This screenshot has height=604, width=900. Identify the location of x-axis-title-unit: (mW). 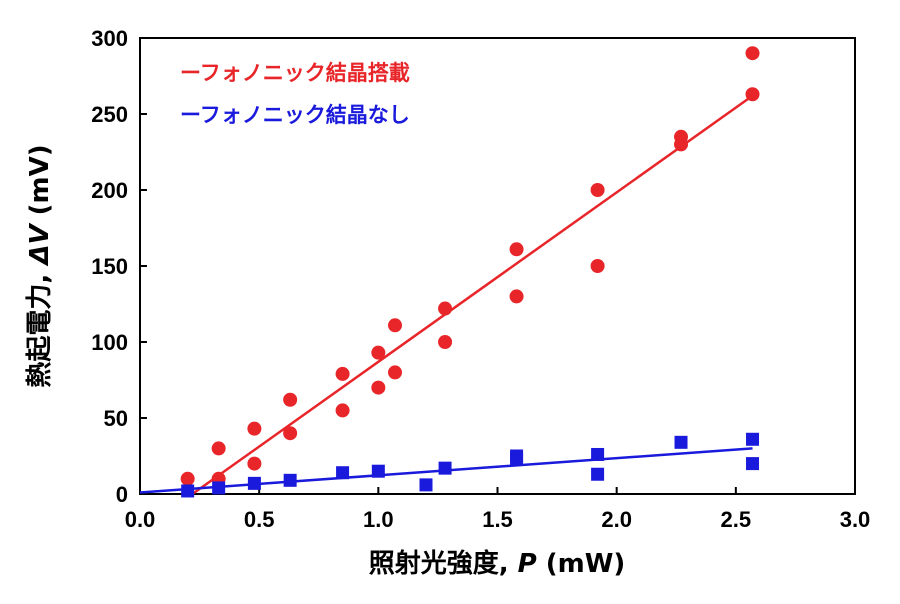
(581, 564).